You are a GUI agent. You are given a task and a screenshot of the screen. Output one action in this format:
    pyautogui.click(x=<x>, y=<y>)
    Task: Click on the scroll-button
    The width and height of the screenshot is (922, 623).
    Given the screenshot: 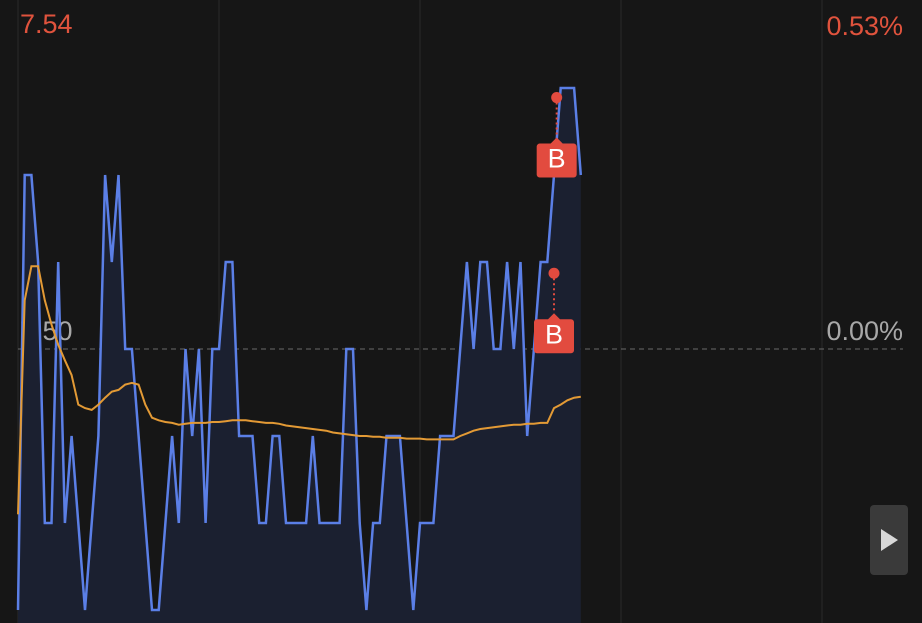 What is the action you would take?
    pyautogui.click(x=889, y=540)
    